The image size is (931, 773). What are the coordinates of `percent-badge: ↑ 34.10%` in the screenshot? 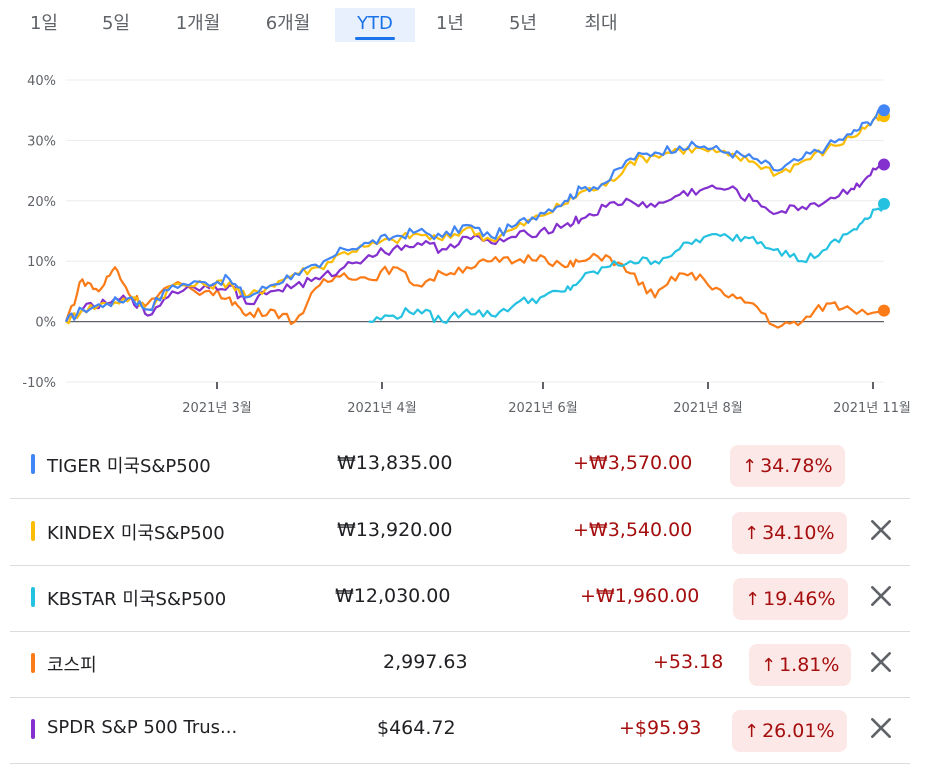 It's located at (789, 533).